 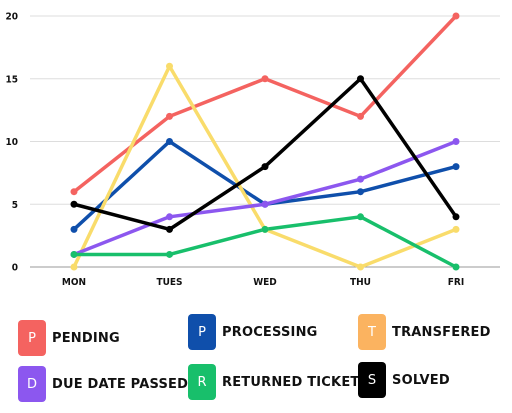 I want to click on data-point-solved-wed, so click(x=265, y=167).